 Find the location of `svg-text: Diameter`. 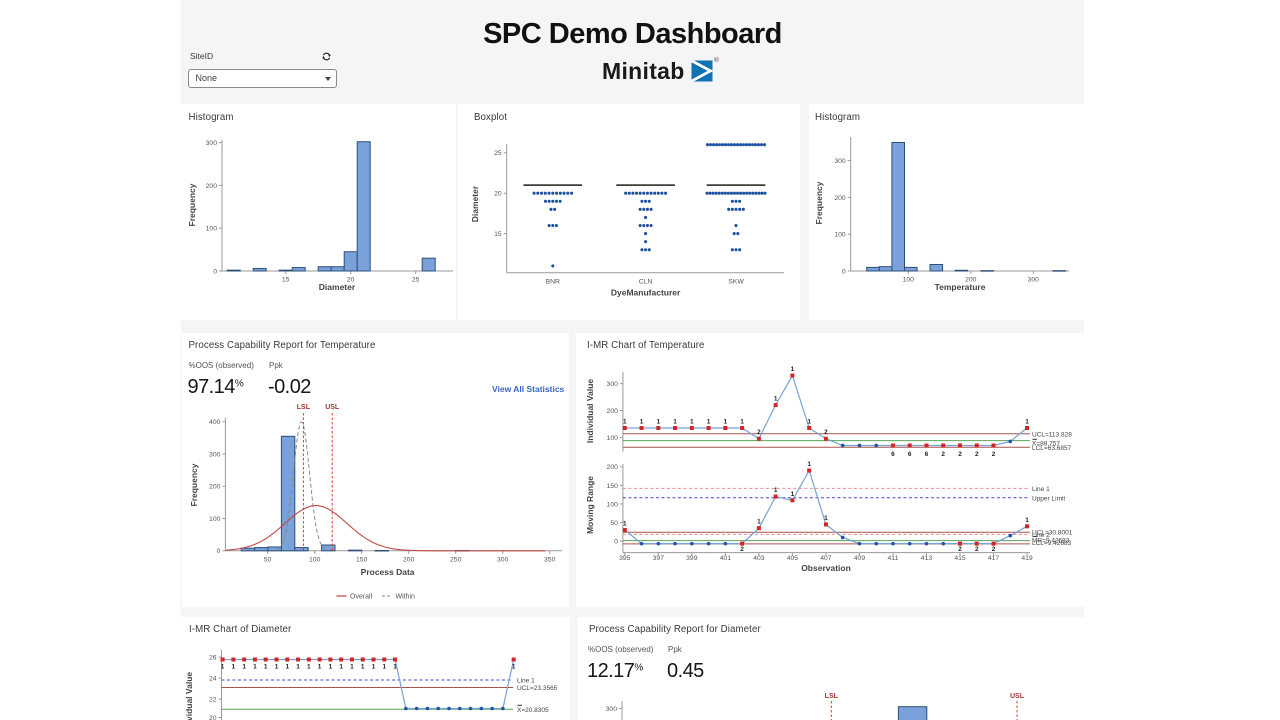

svg-text: Diameter is located at coordinates (337, 287).